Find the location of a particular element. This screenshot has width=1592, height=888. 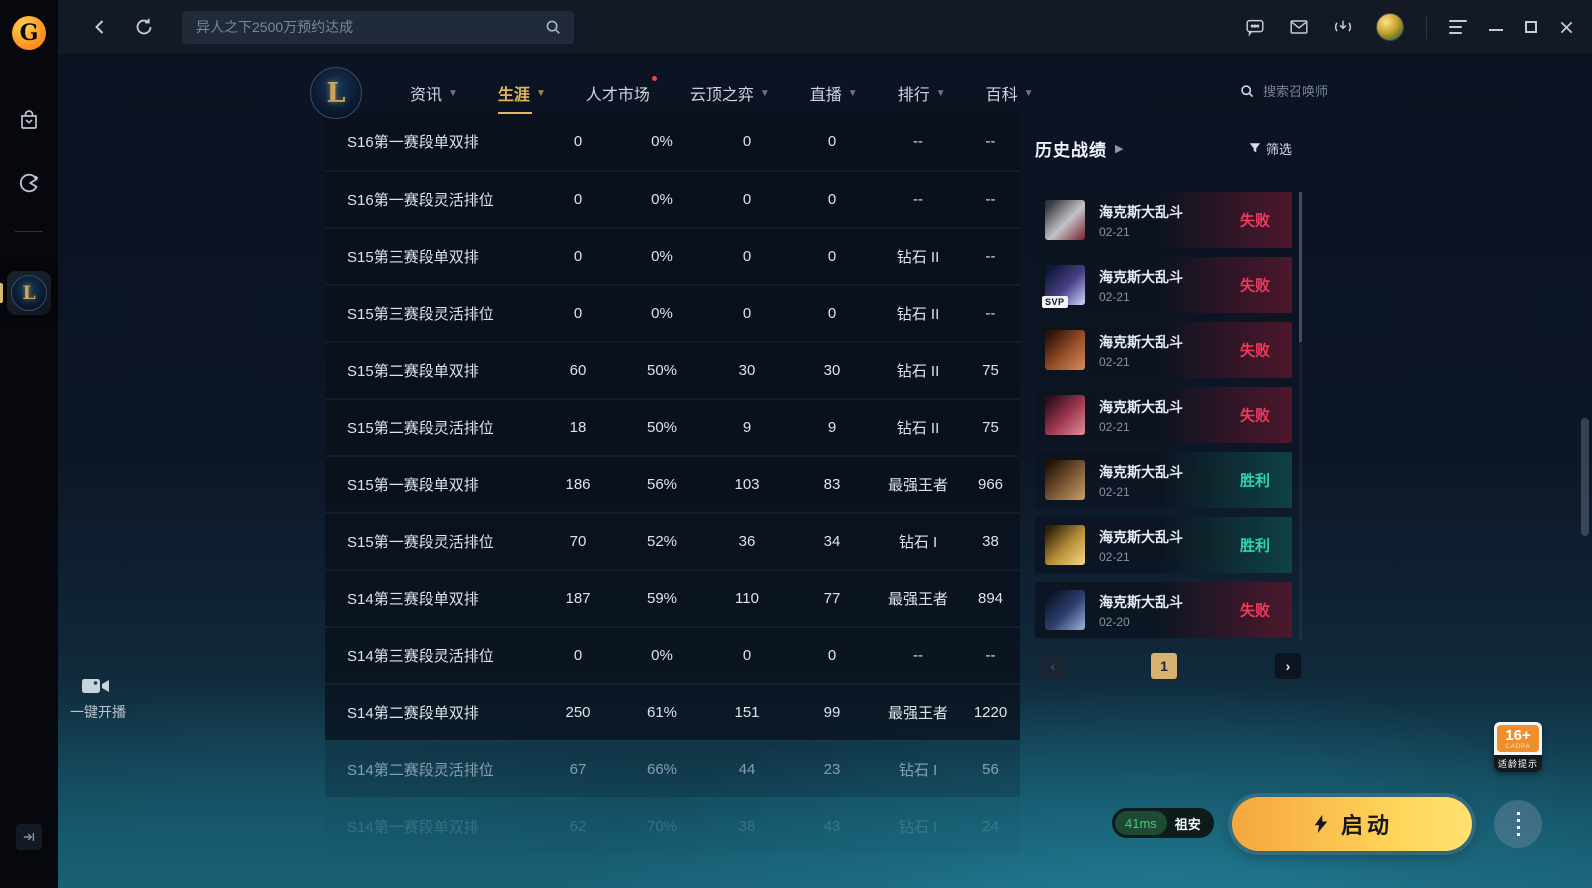

search-icon is located at coordinates (553, 27).